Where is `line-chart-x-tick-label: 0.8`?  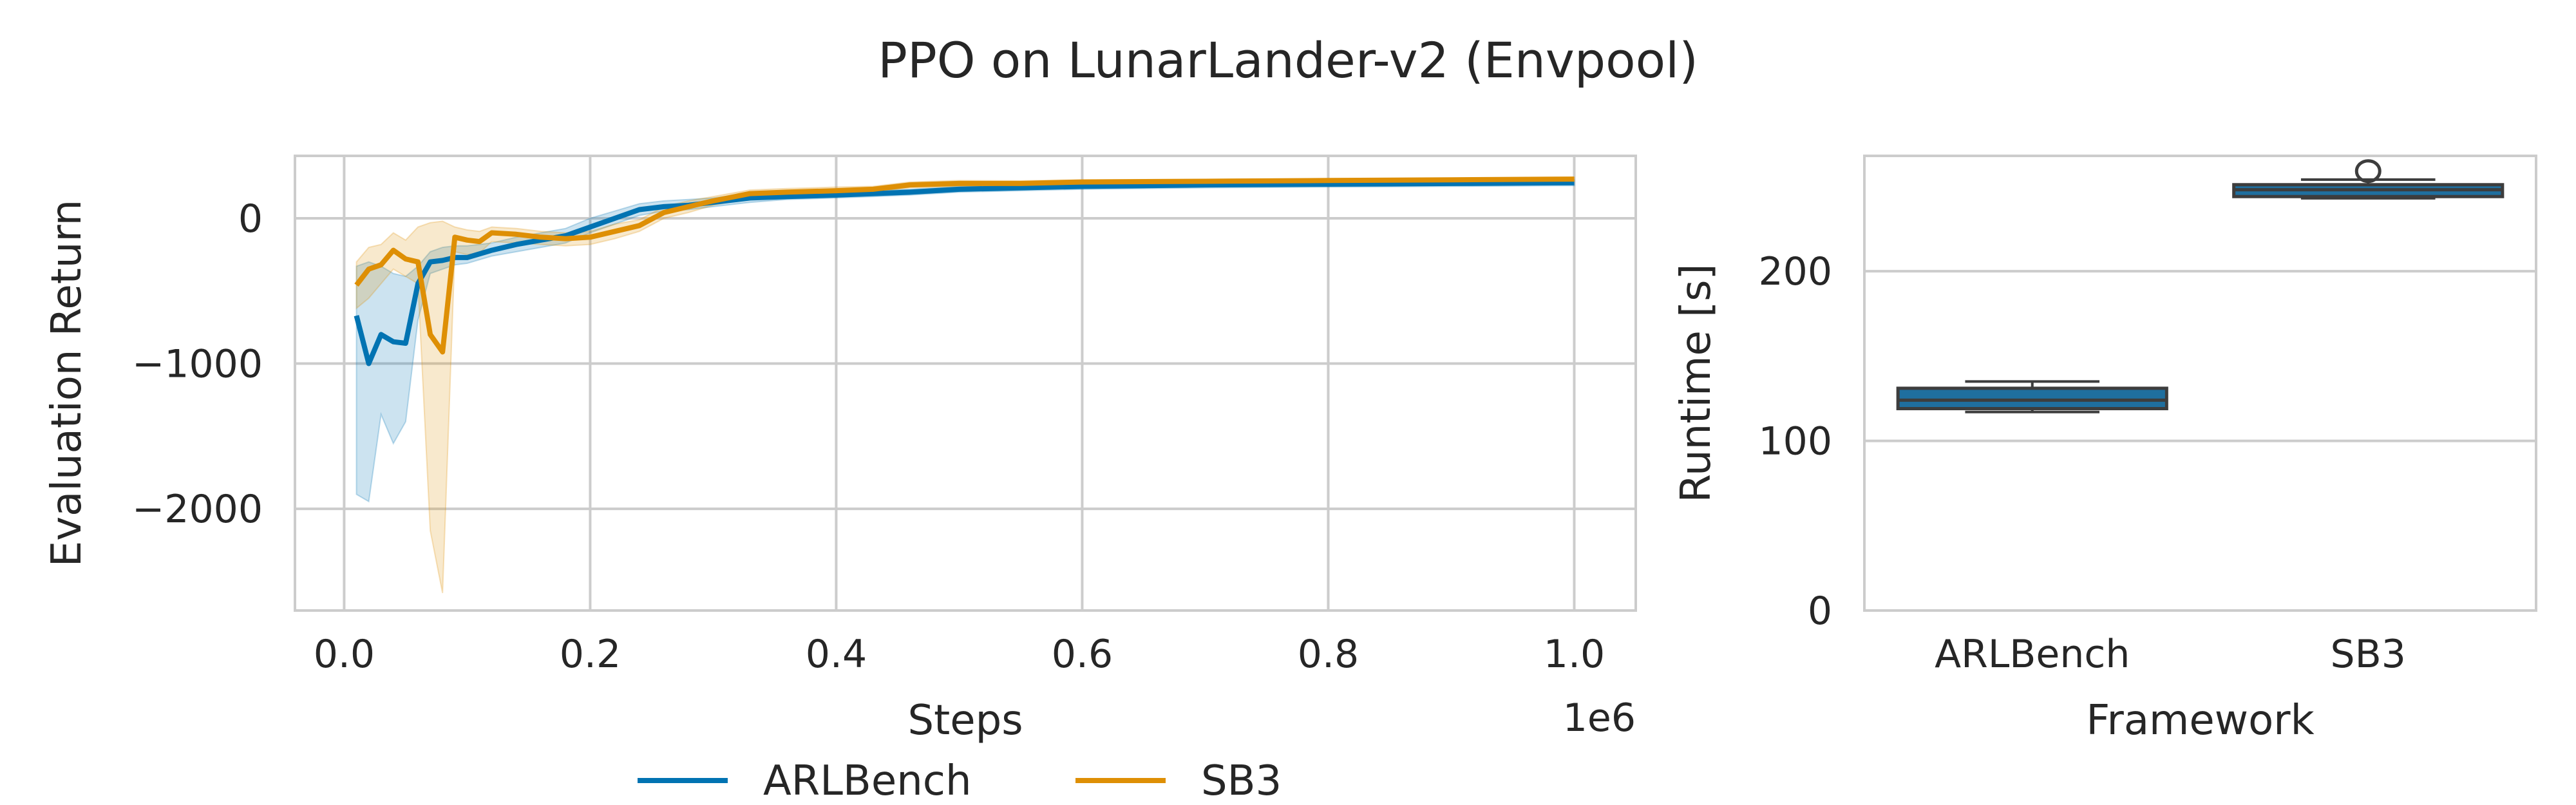
line-chart-x-tick-label: 0.8 is located at coordinates (1329, 654).